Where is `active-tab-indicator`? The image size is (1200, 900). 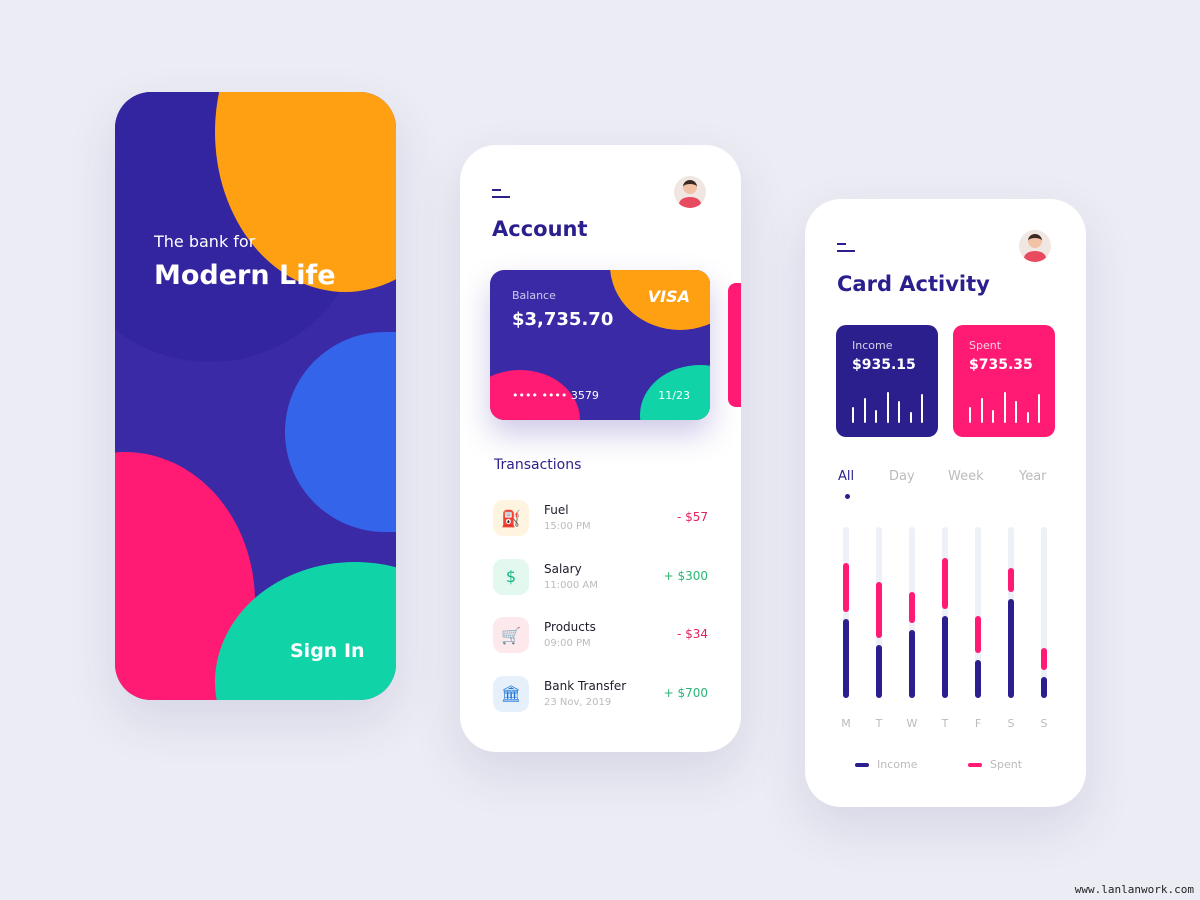
active-tab-indicator is located at coordinates (847, 496).